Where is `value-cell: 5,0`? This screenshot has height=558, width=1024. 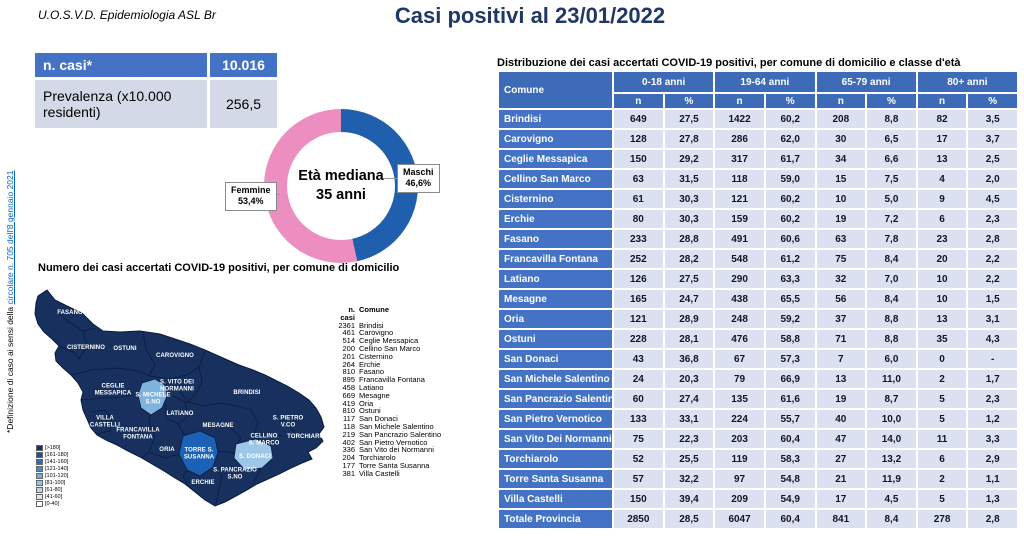
value-cell: 5,0 is located at coordinates (891, 199).